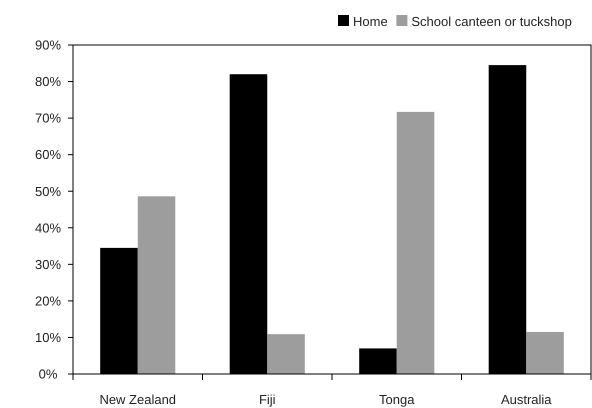  I want to click on y-tick-label: 60%, so click(48, 154).